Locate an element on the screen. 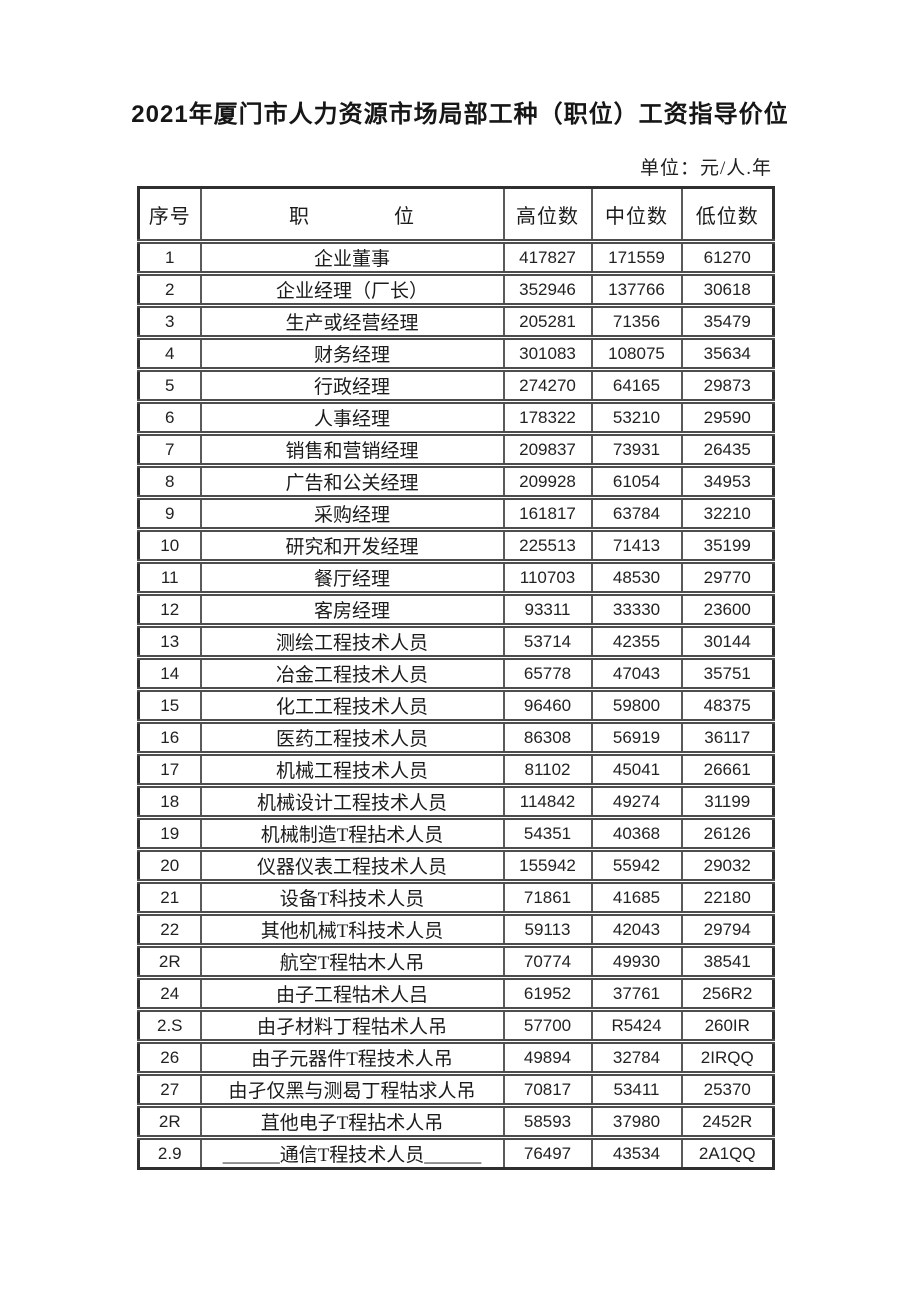  table-row: 16 医药工程技术人员 86308 56919 36117 is located at coordinates (456, 736).